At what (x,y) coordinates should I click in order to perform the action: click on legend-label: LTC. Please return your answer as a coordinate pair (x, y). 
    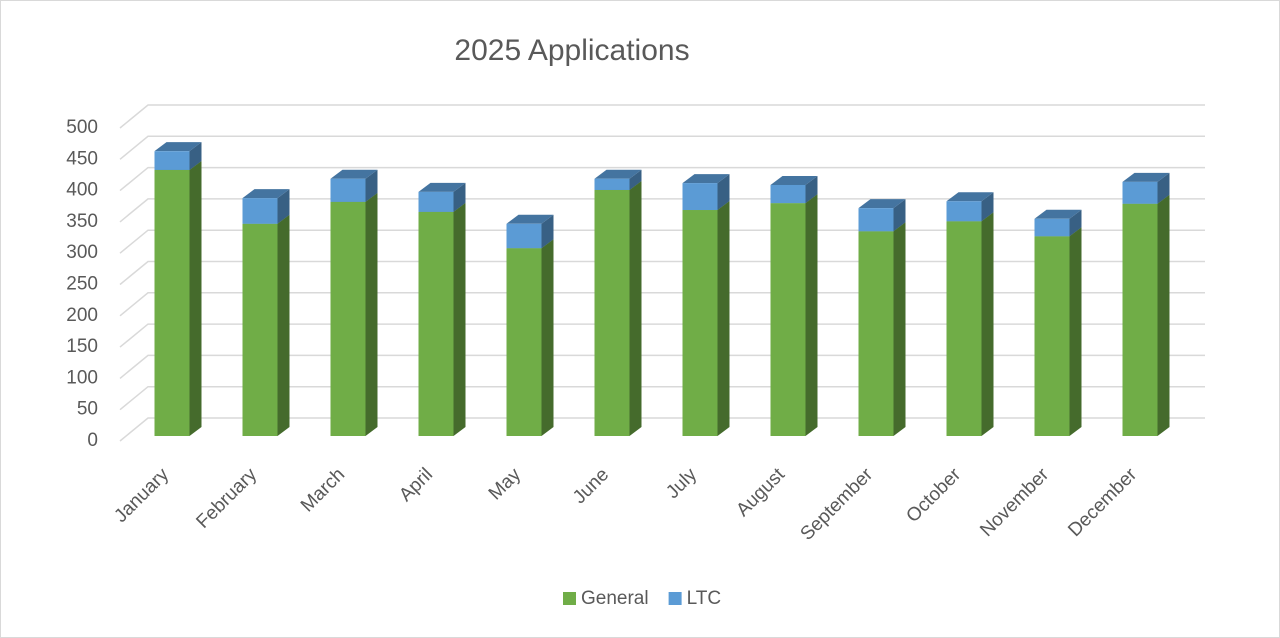
    Looking at the image, I should click on (704, 598).